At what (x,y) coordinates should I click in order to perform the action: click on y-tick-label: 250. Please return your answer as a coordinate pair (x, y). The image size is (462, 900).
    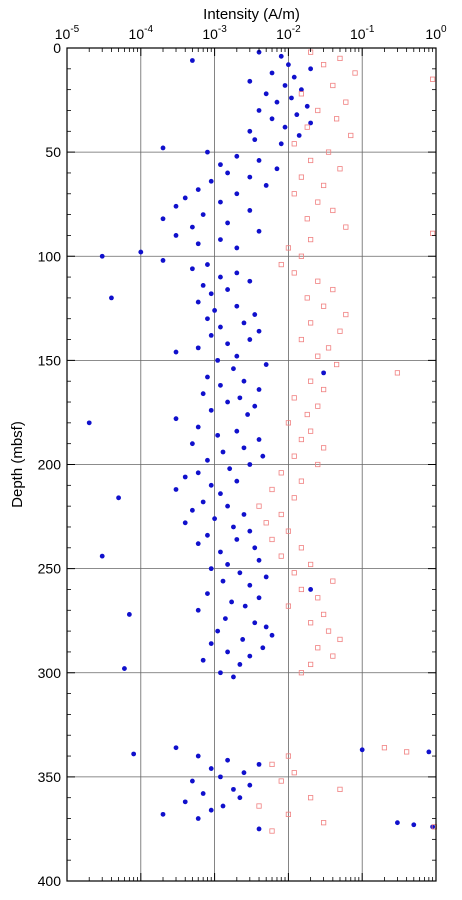
    Looking at the image, I should click on (50, 569).